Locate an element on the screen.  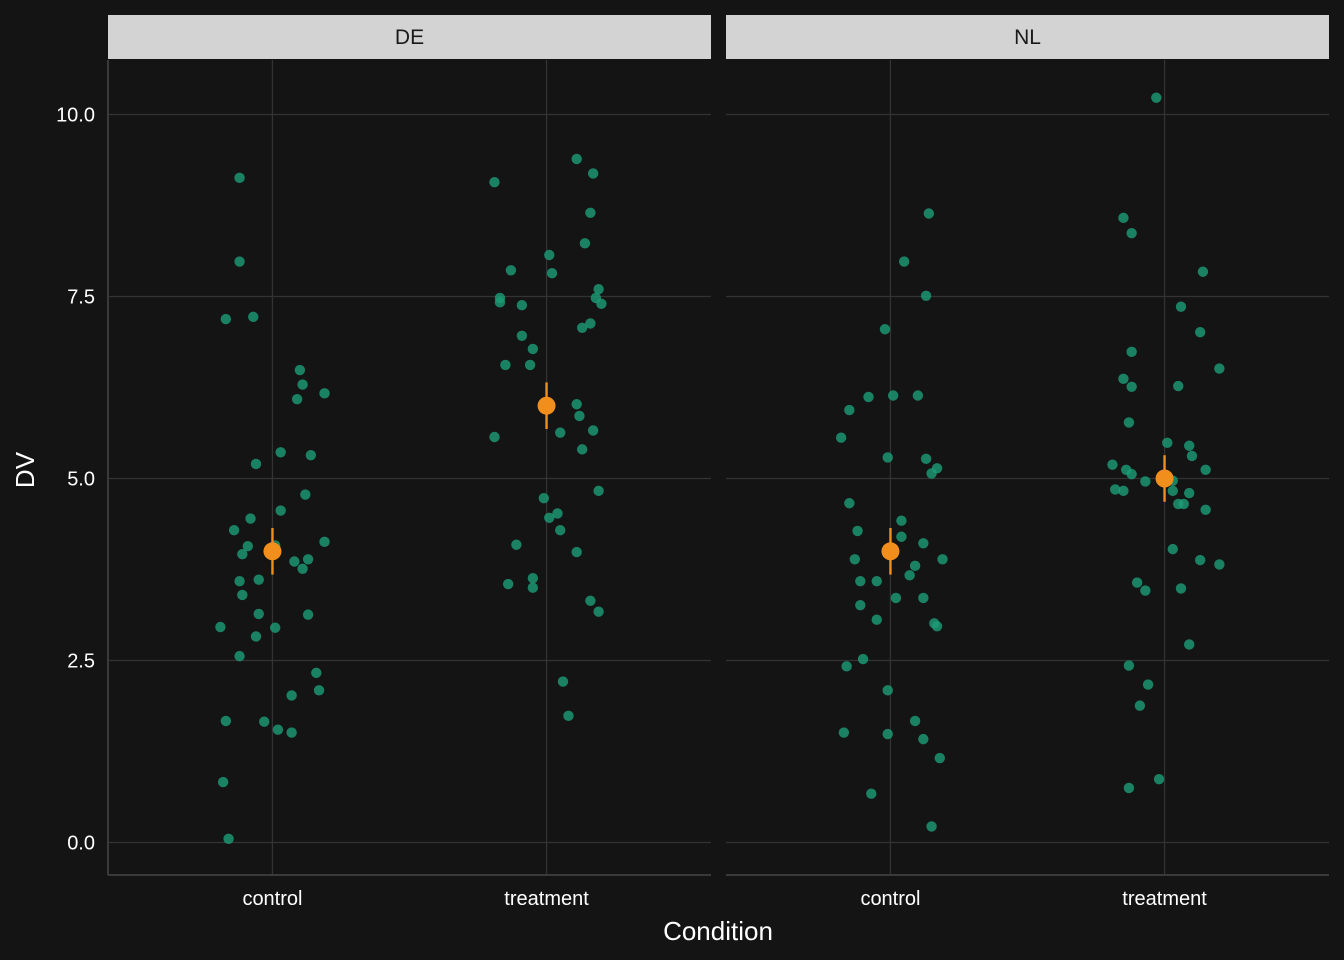
y-axis: 0.0 2.5 5.0 7.5 10.0 is located at coordinates (75, 480).